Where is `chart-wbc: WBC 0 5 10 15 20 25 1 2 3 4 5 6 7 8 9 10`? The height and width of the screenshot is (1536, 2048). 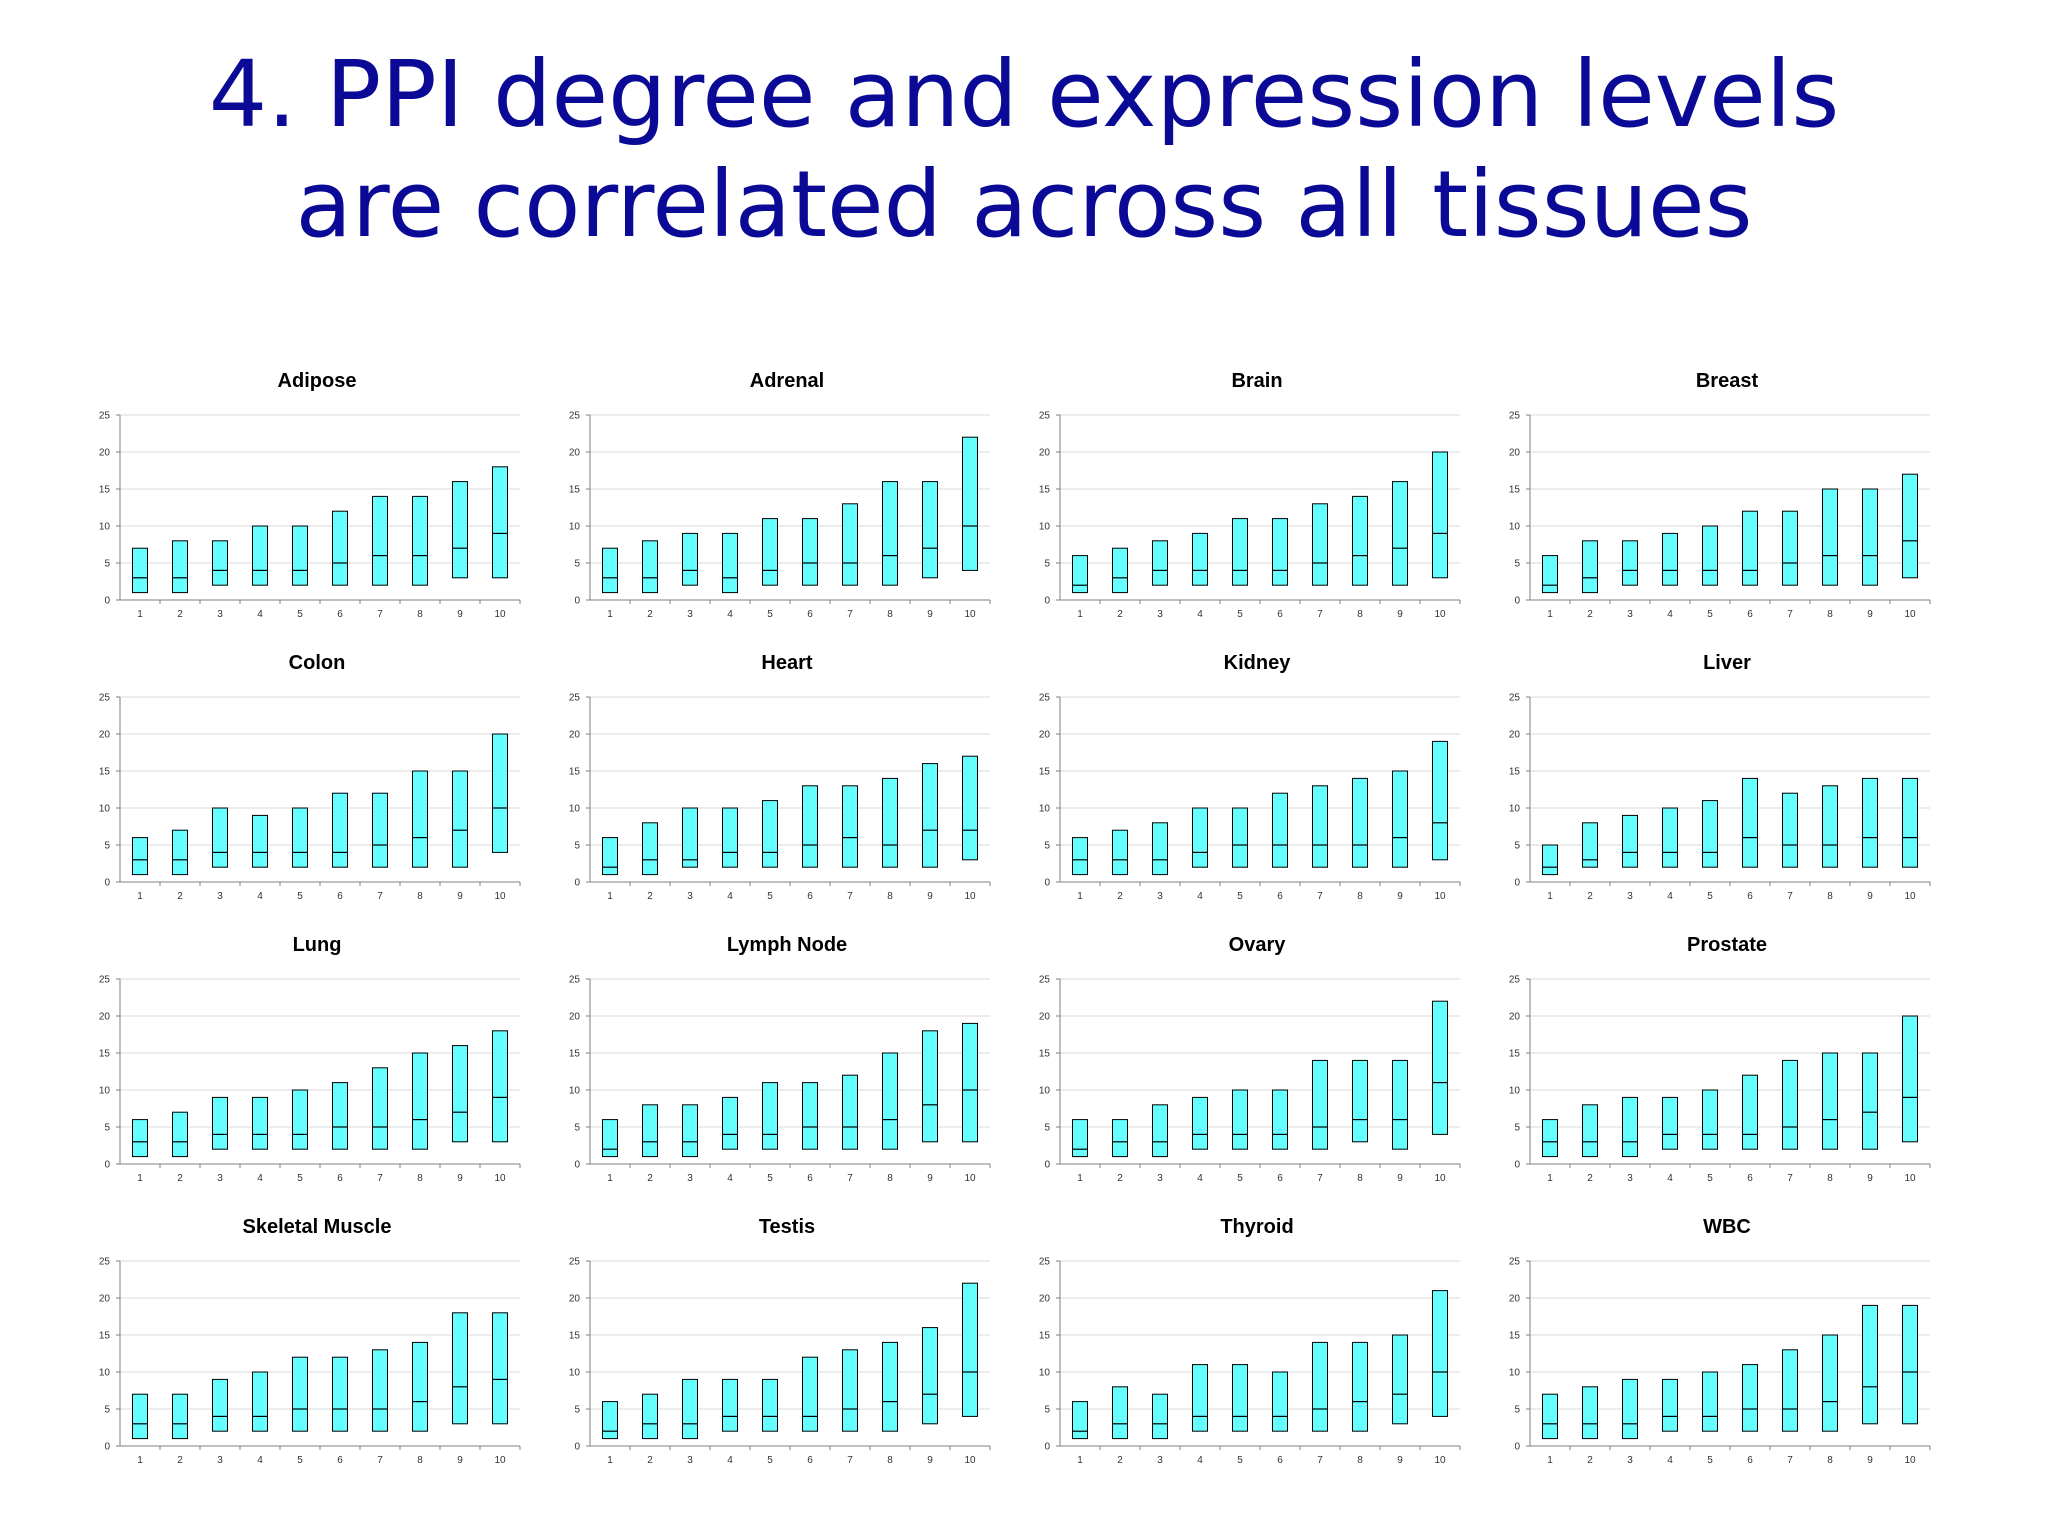 chart-wbc: WBC 0 5 10 15 20 25 1 2 3 4 5 6 7 8 9 10 is located at coordinates (1720, 1341).